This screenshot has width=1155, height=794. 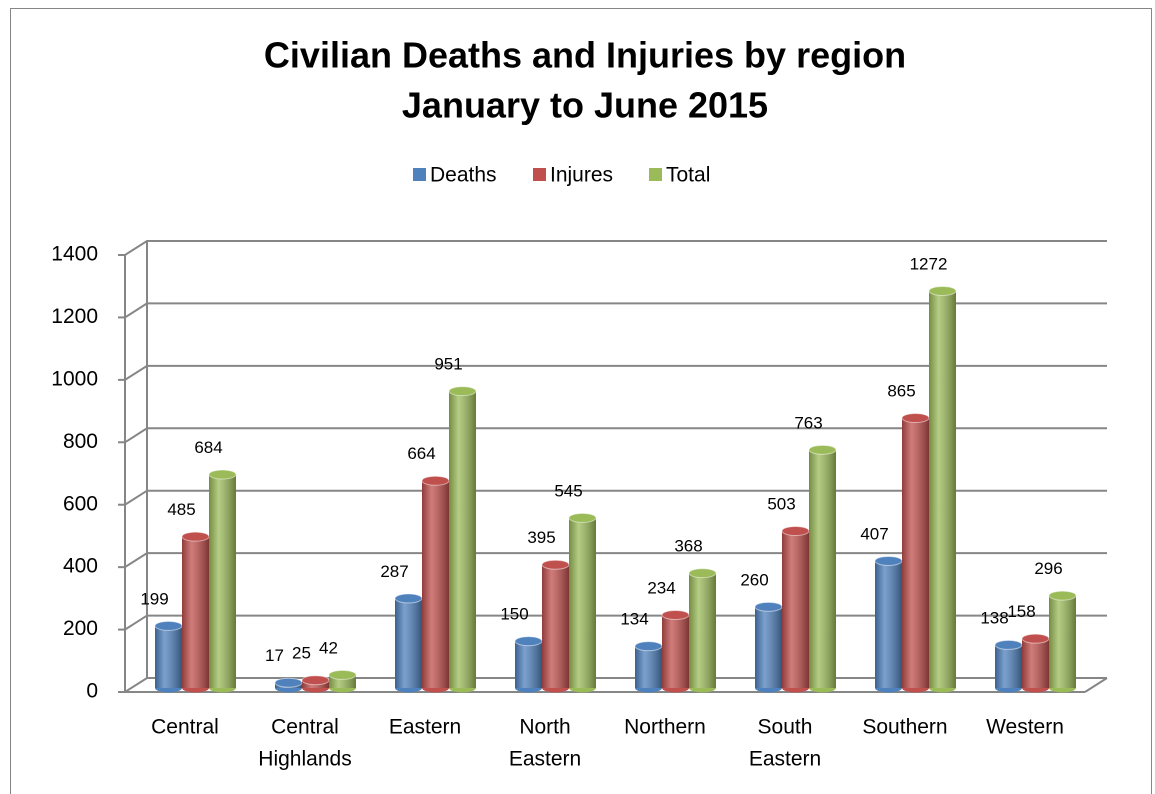 I want to click on data-label: 368, so click(x=688, y=546).